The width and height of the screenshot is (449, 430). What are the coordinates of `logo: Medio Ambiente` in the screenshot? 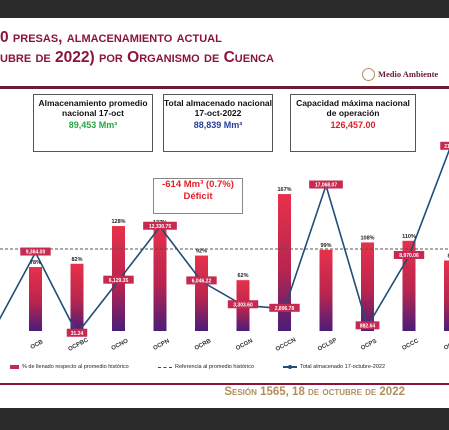 It's located at (405, 74).